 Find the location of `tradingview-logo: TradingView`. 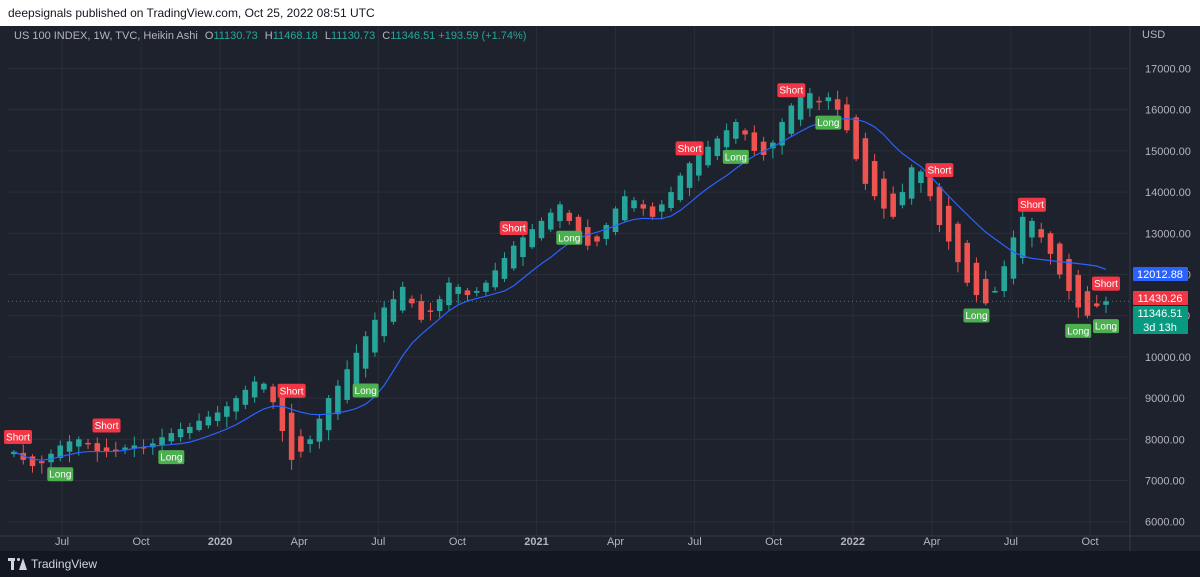

tradingview-logo: TradingView is located at coordinates (52, 564).